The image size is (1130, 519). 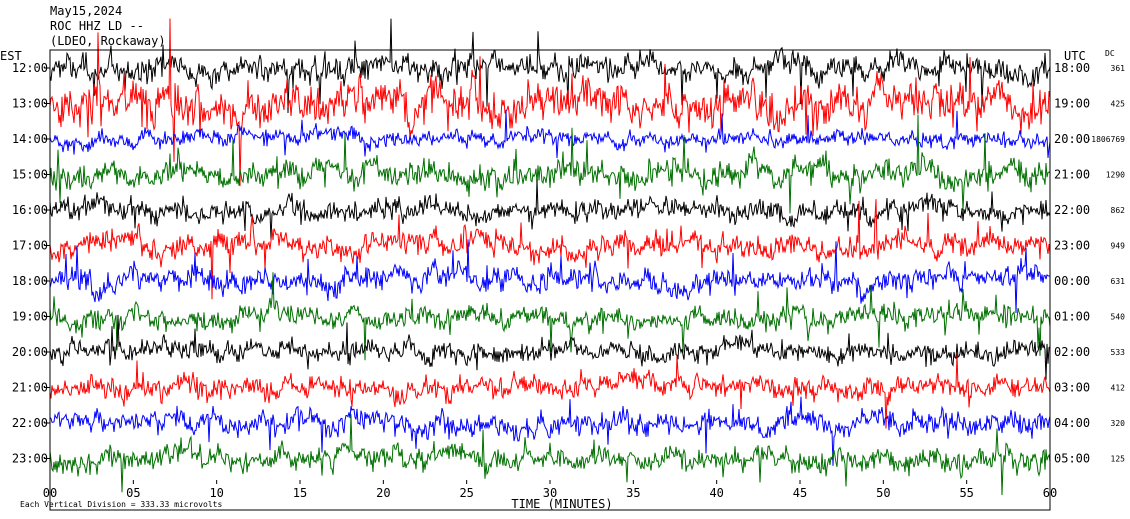 I want to click on utc-label: 22:00, so click(x=1072, y=210).